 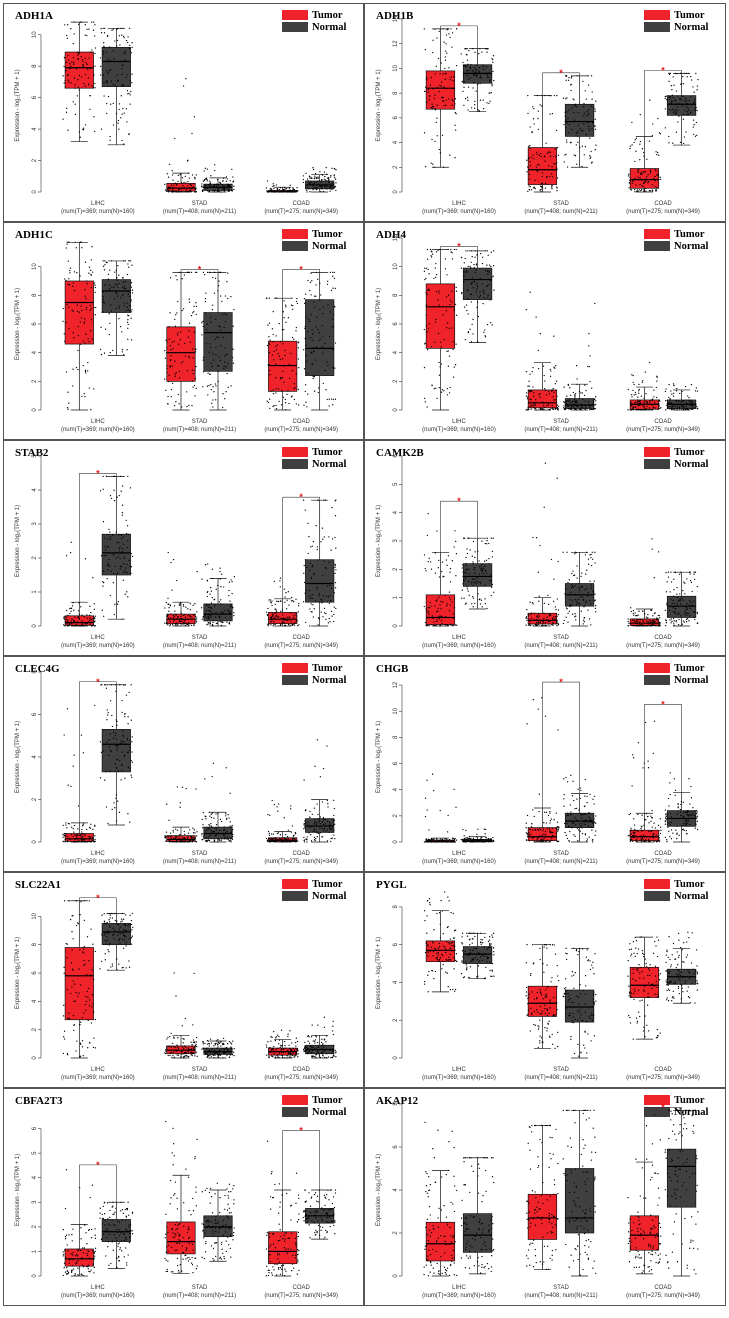 I want to click on y-tick-label: 0, so click(x=396, y=192).